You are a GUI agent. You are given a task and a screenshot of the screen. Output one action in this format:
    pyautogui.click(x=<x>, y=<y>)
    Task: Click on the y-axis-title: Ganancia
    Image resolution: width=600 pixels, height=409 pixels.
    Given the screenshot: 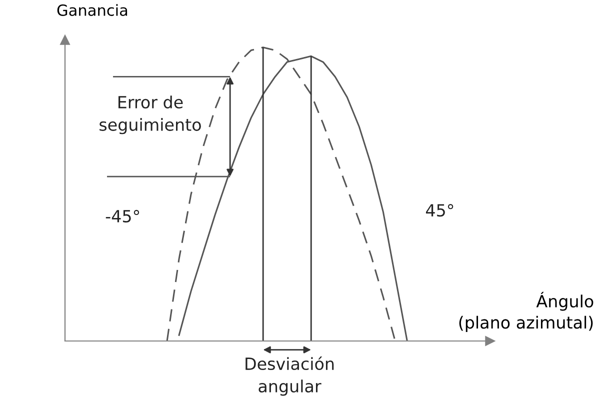 What is the action you would take?
    pyautogui.click(x=92, y=10)
    